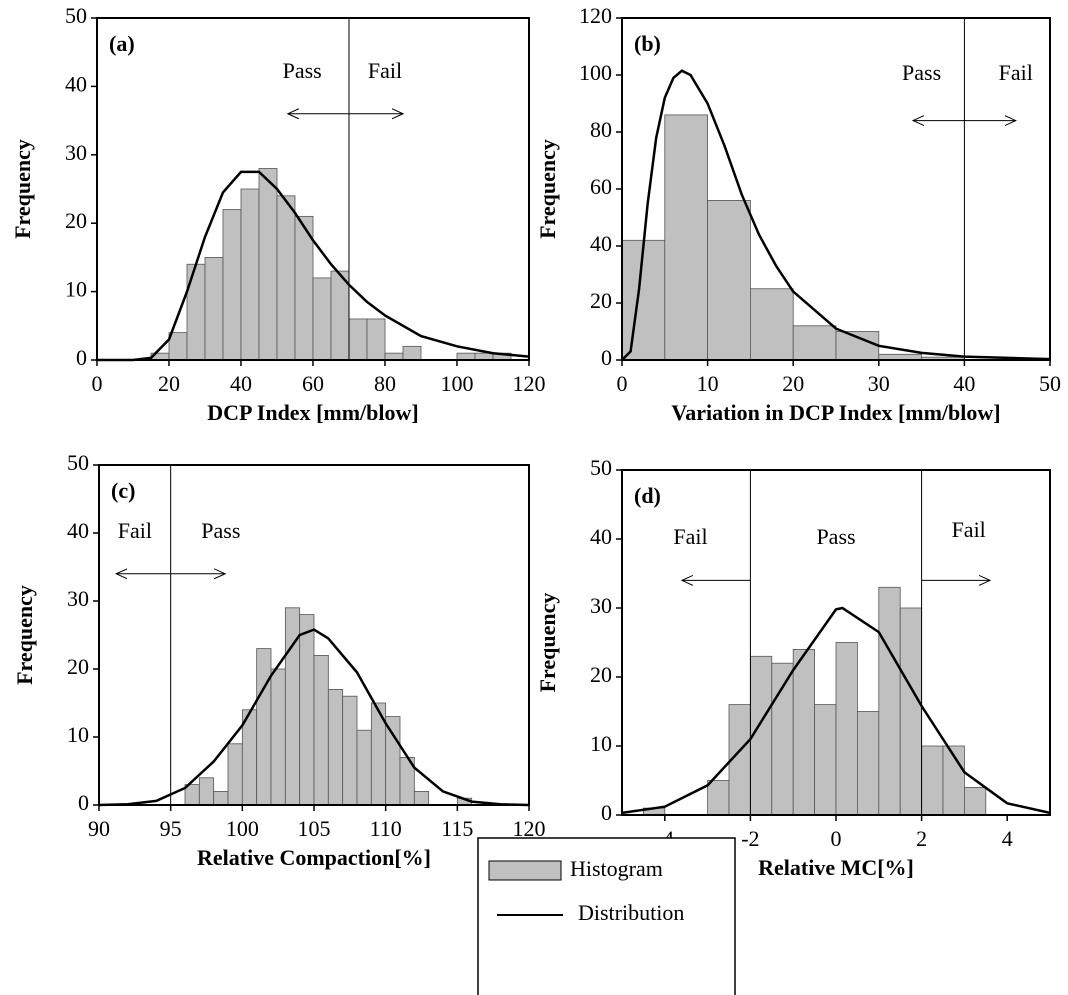  Describe the element at coordinates (595, 15) in the screenshot. I see `y-tick-label: 120` at that location.